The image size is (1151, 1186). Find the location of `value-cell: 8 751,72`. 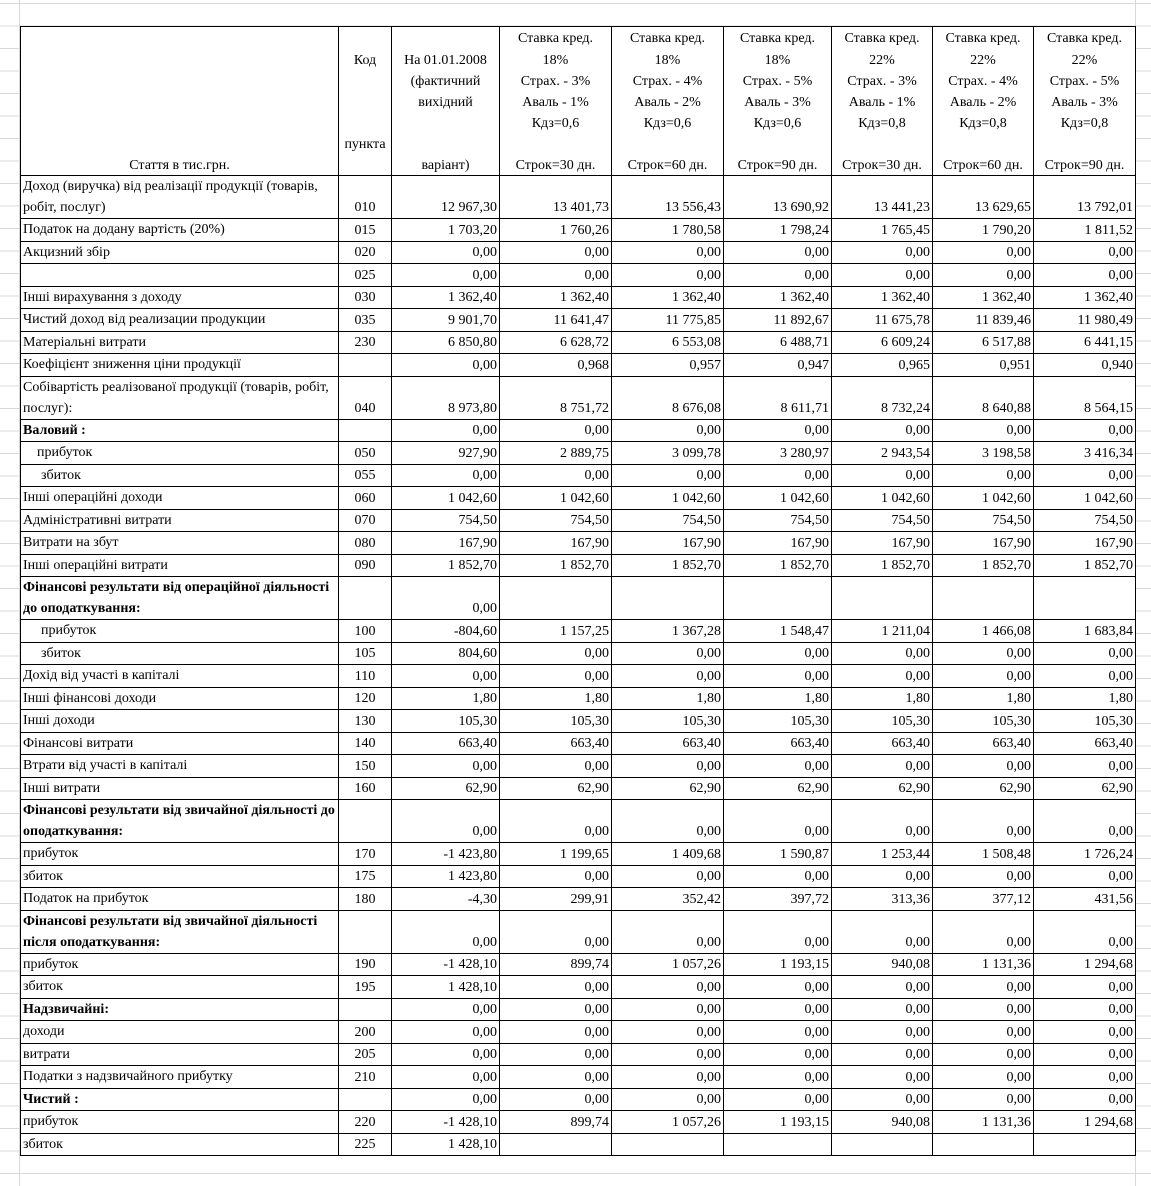

value-cell: 8 751,72 is located at coordinates (555, 397).